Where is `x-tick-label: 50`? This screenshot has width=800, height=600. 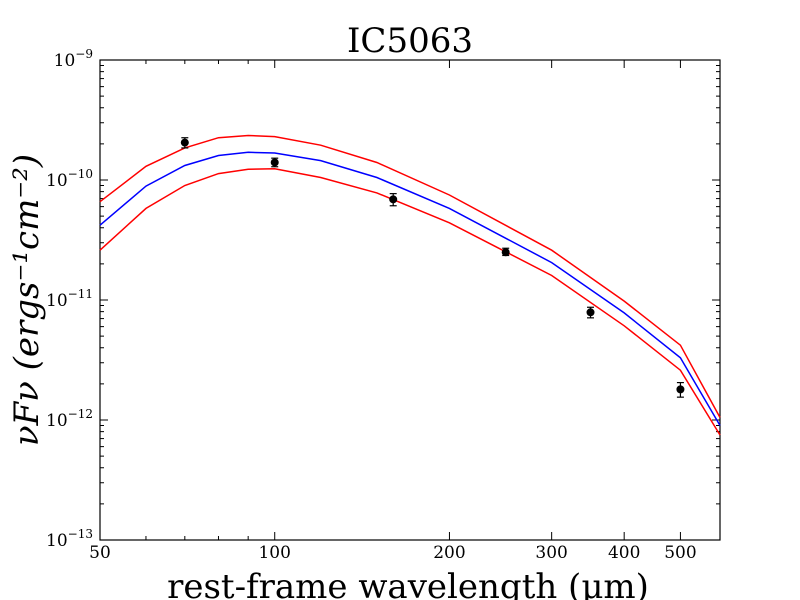 x-tick-label: 50 is located at coordinates (100, 553).